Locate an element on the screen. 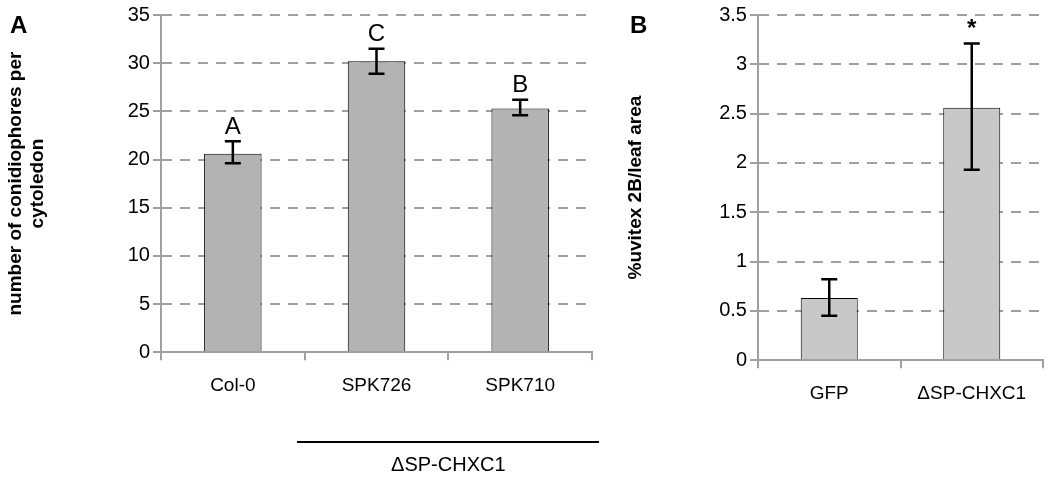 The image size is (1052, 486). x-tick-label: SPK710 is located at coordinates (520, 384).